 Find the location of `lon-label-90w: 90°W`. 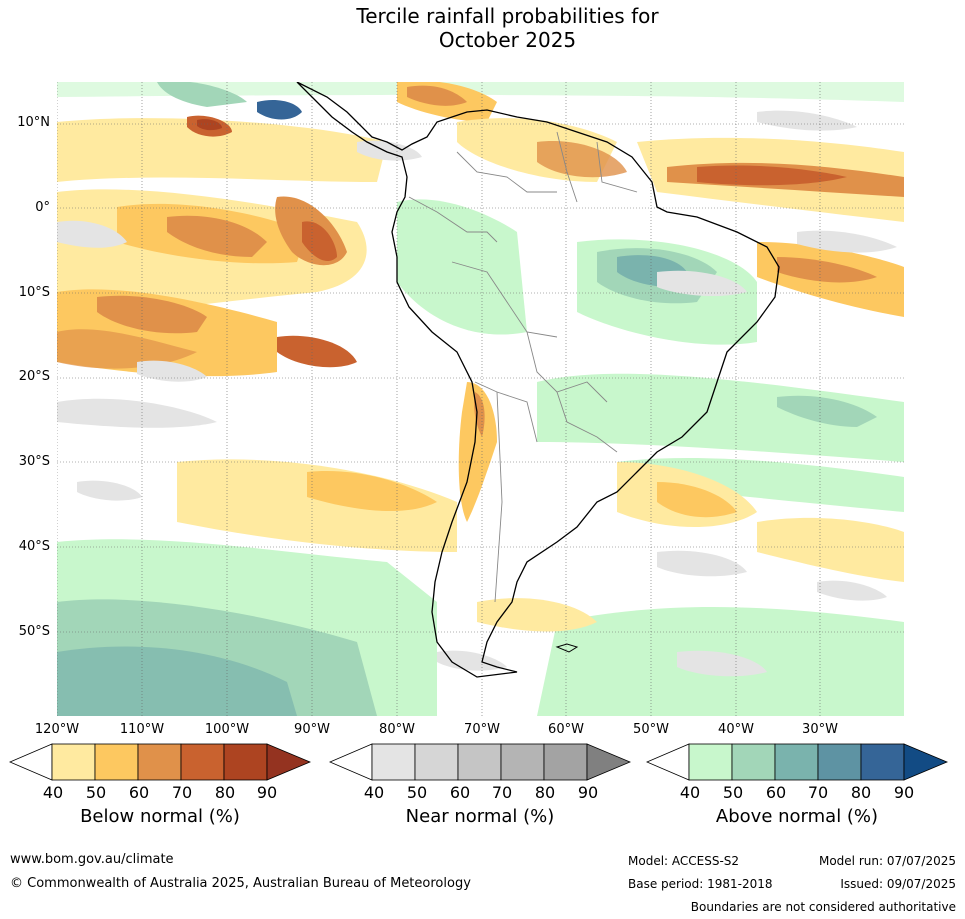

lon-label-90w: 90°W is located at coordinates (312, 729).